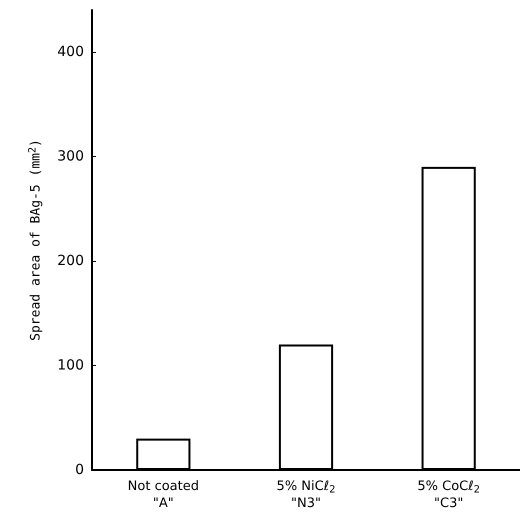 The image size is (520, 523). Describe the element at coordinates (79, 470) in the screenshot. I see `y-tick-label: 0` at that location.